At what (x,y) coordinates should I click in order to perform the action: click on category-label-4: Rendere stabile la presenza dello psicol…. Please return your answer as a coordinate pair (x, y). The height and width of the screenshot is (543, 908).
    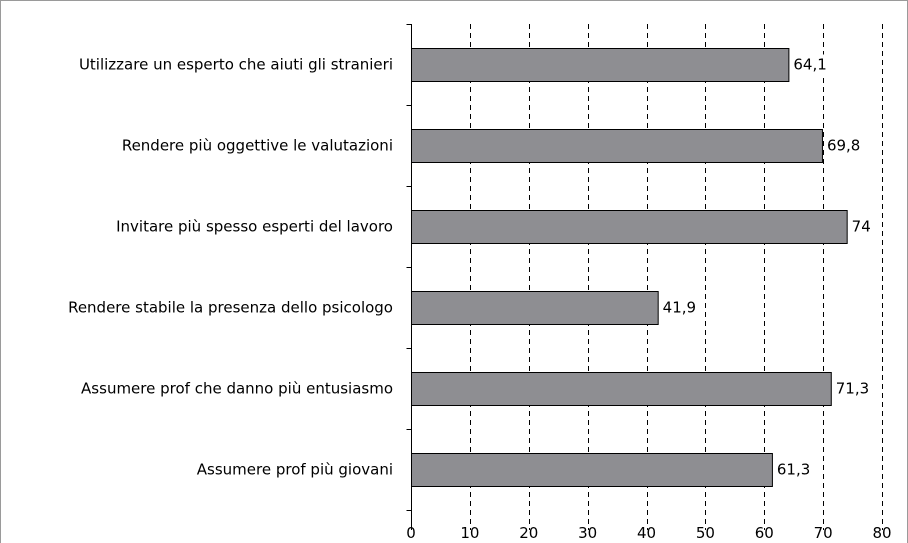
    Looking at the image, I should click on (230, 308).